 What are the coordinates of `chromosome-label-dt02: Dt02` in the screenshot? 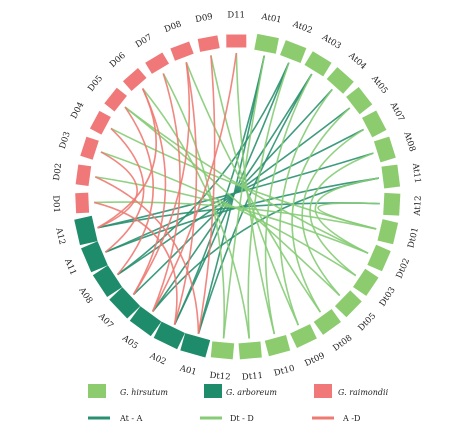 It's located at (404, 268).